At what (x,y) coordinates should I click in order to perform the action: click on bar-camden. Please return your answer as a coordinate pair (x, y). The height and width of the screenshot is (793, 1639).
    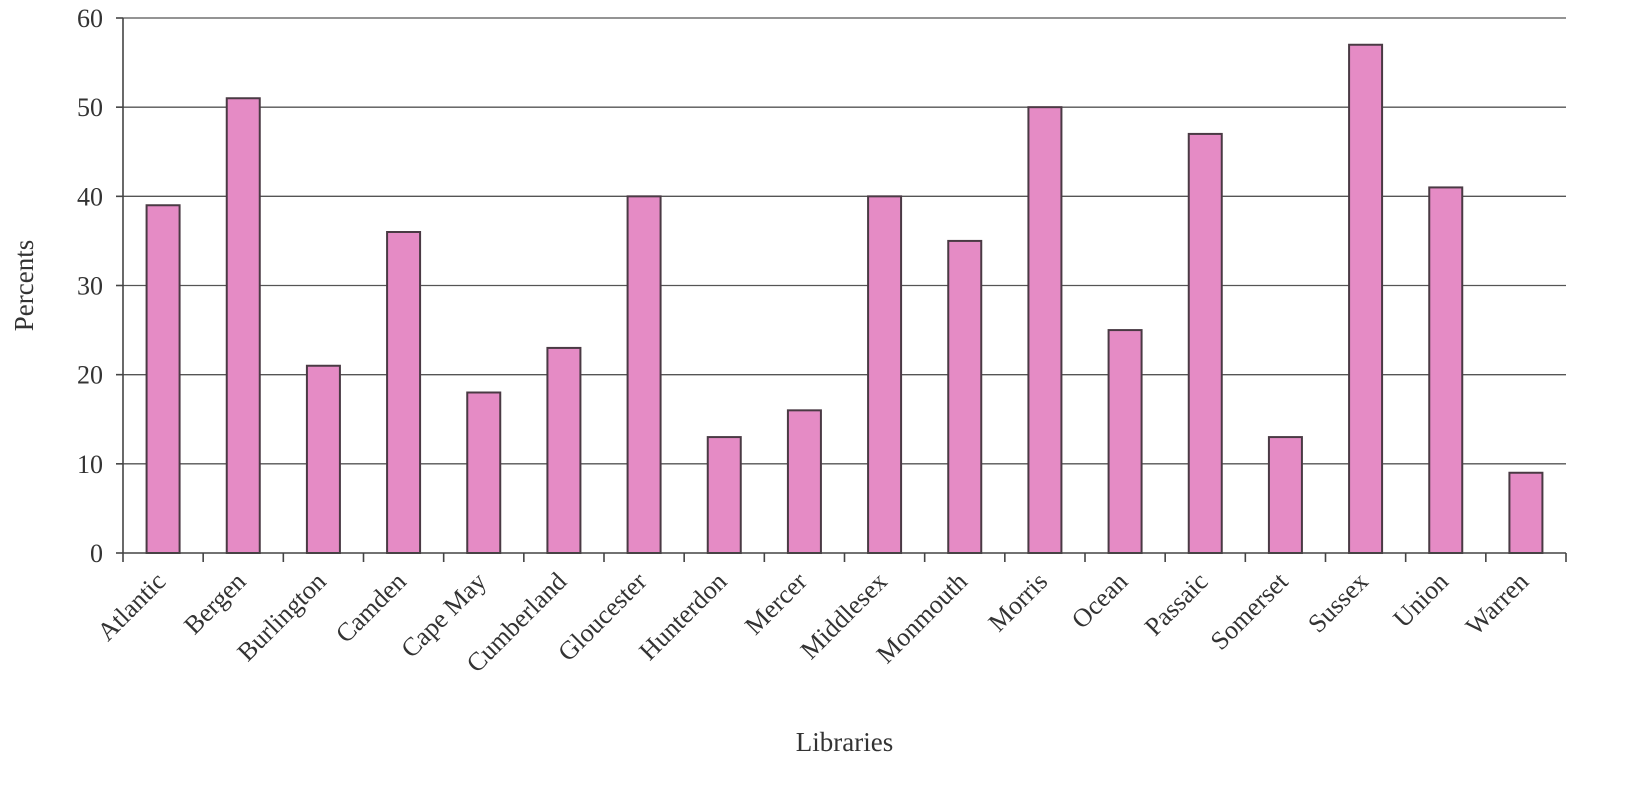
    Looking at the image, I should click on (404, 392).